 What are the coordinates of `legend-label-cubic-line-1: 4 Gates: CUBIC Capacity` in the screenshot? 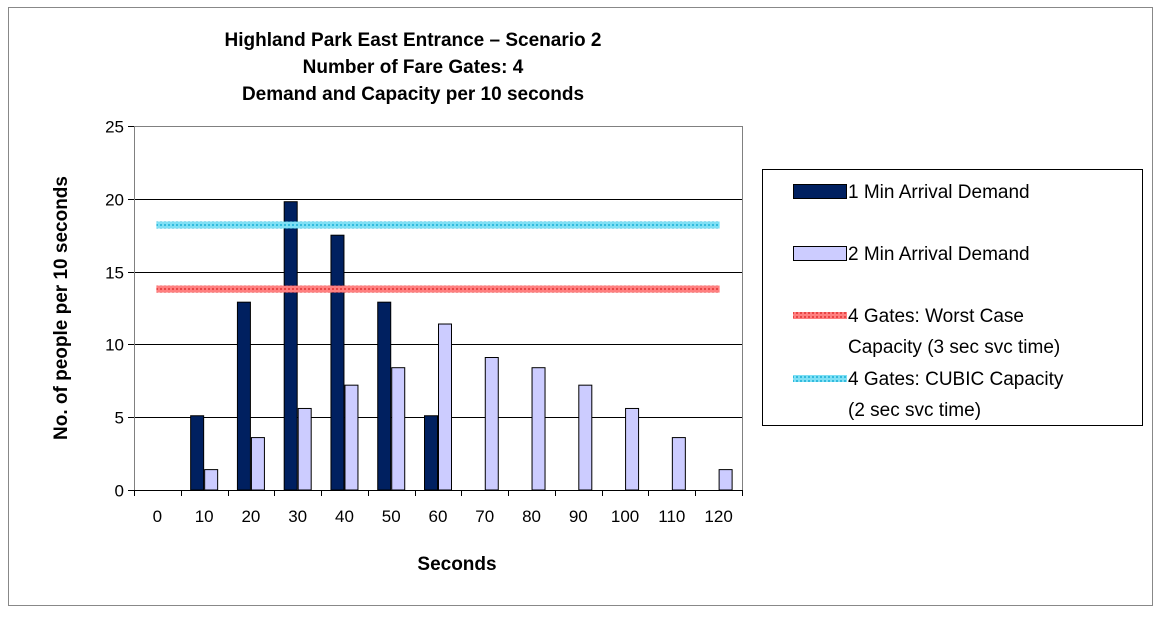 It's located at (956, 379).